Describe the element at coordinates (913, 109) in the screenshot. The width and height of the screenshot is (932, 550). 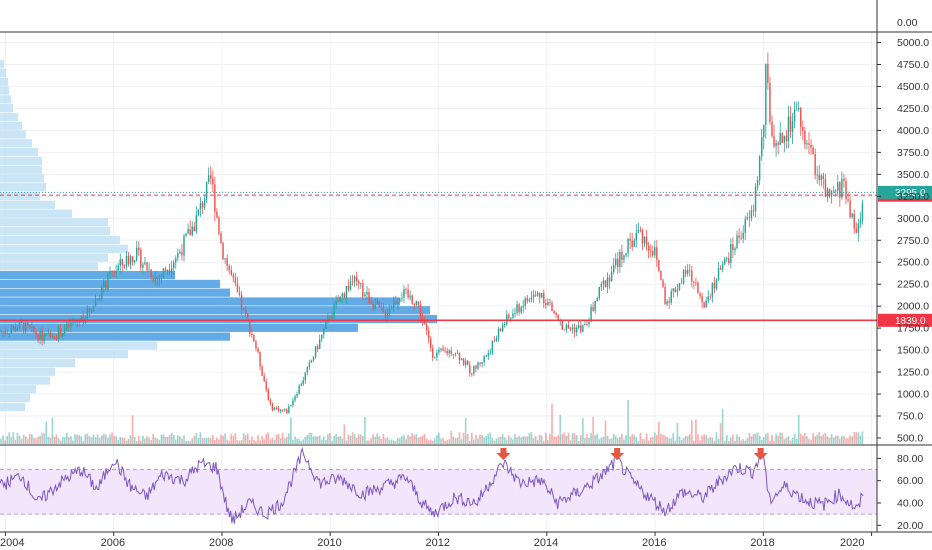
I see `price-tick-label: 4250.0` at that location.